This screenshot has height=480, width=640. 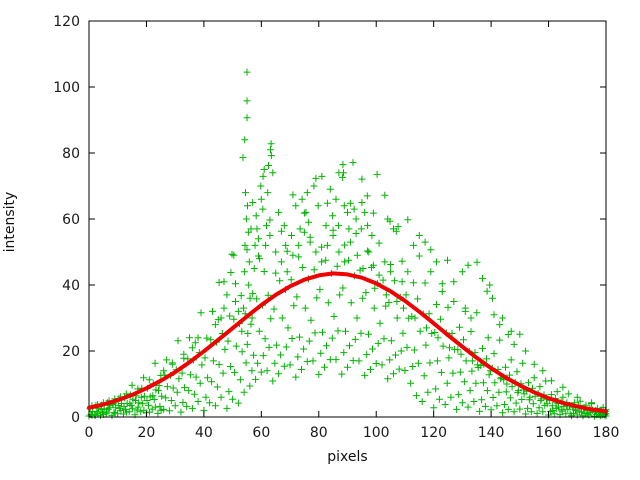 I want to click on y-tick-label: 100, so click(x=66, y=88).